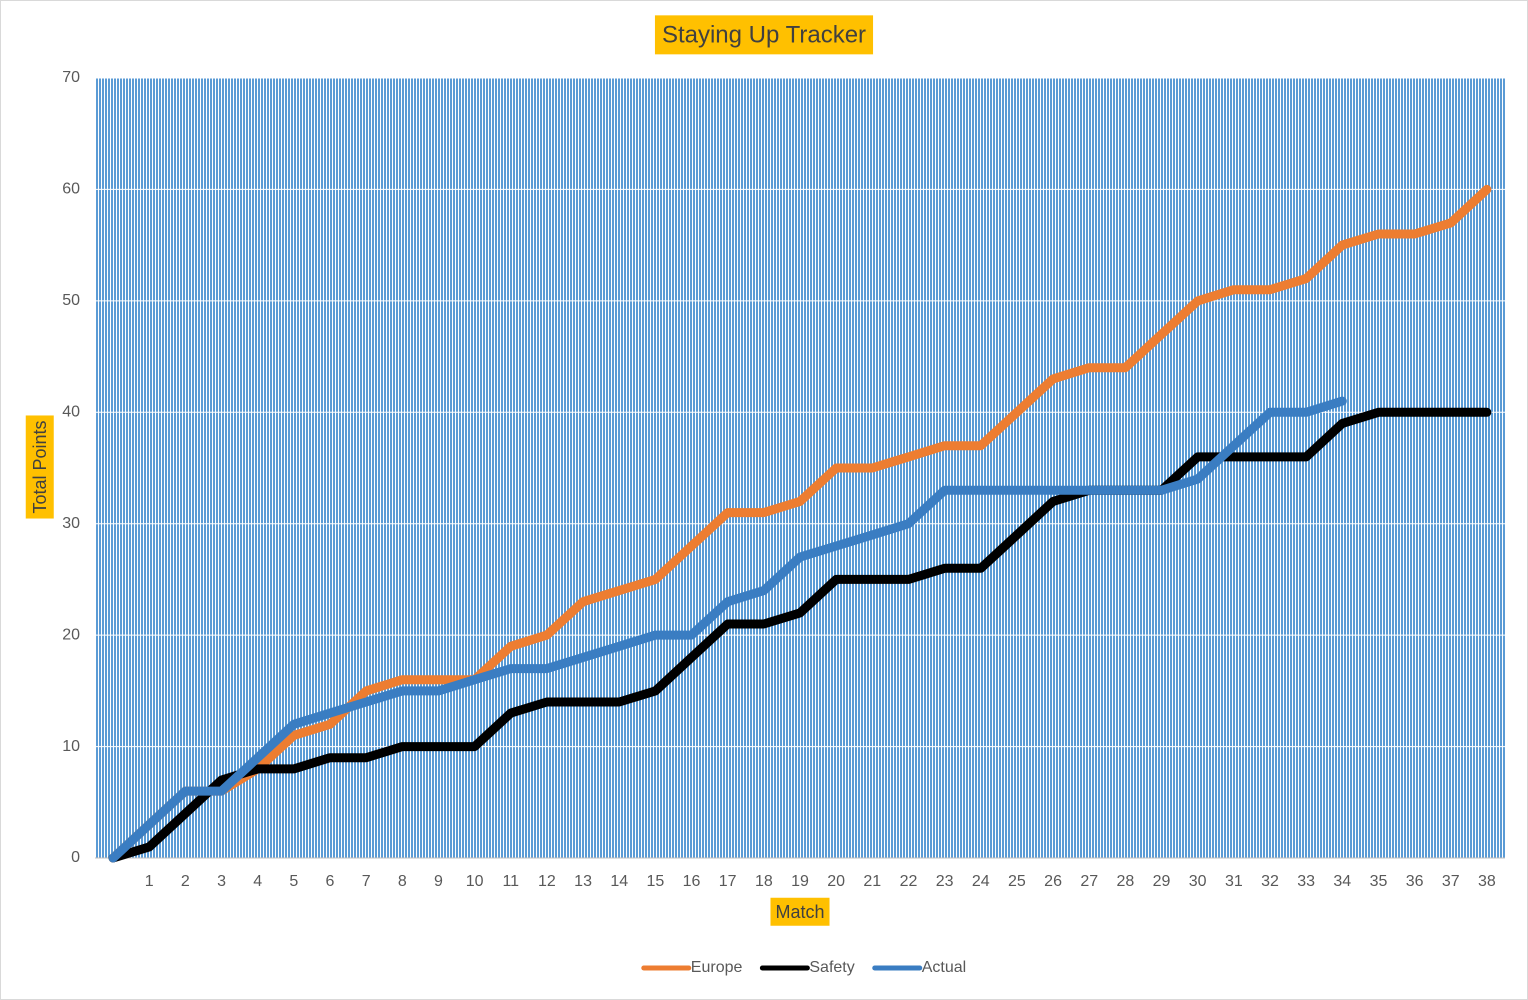  I want to click on x-tick-label: 27, so click(1089, 881).